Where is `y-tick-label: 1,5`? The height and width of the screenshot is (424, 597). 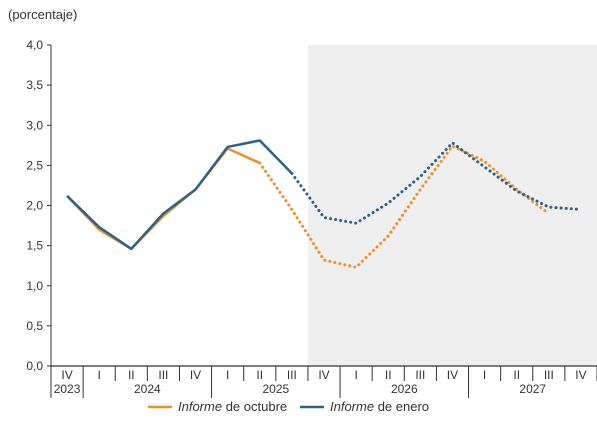
y-tick-label: 1,5 is located at coordinates (34, 246).